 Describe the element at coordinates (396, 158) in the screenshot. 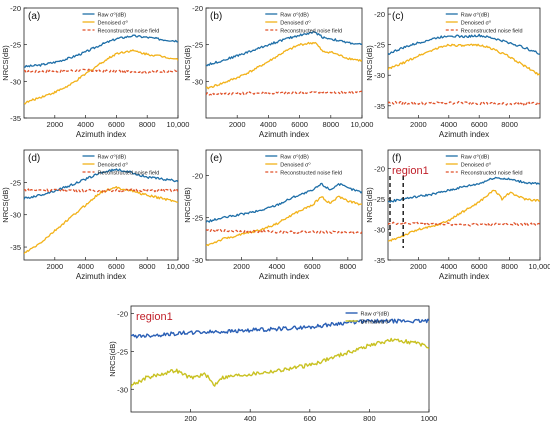

I see `panel-label: (f)` at that location.